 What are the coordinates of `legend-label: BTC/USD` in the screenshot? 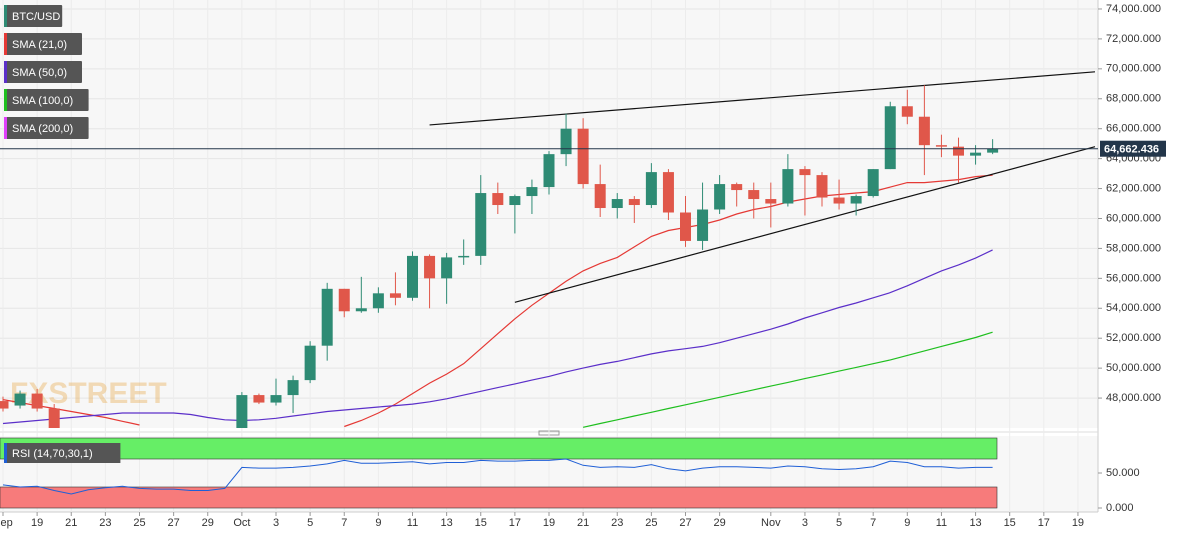 It's located at (36, 17).